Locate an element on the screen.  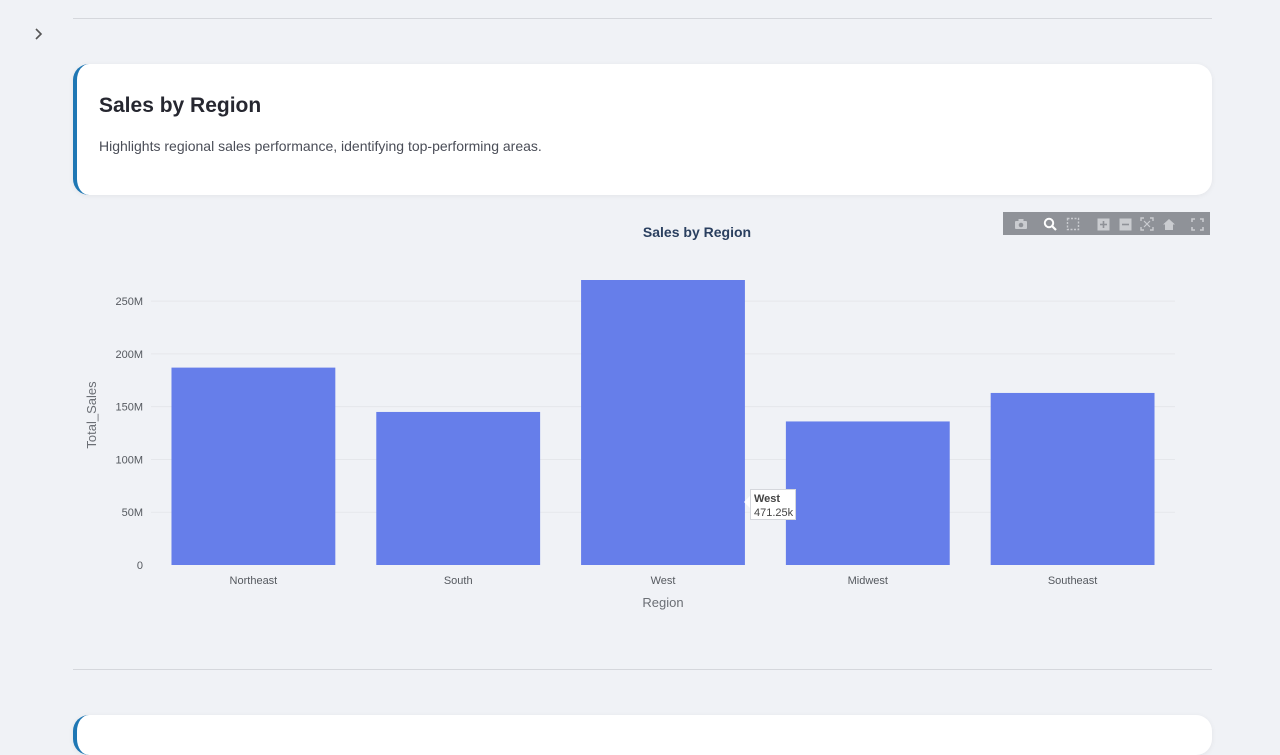
hover-tooltip: West 471.25k is located at coordinates (773, 504).